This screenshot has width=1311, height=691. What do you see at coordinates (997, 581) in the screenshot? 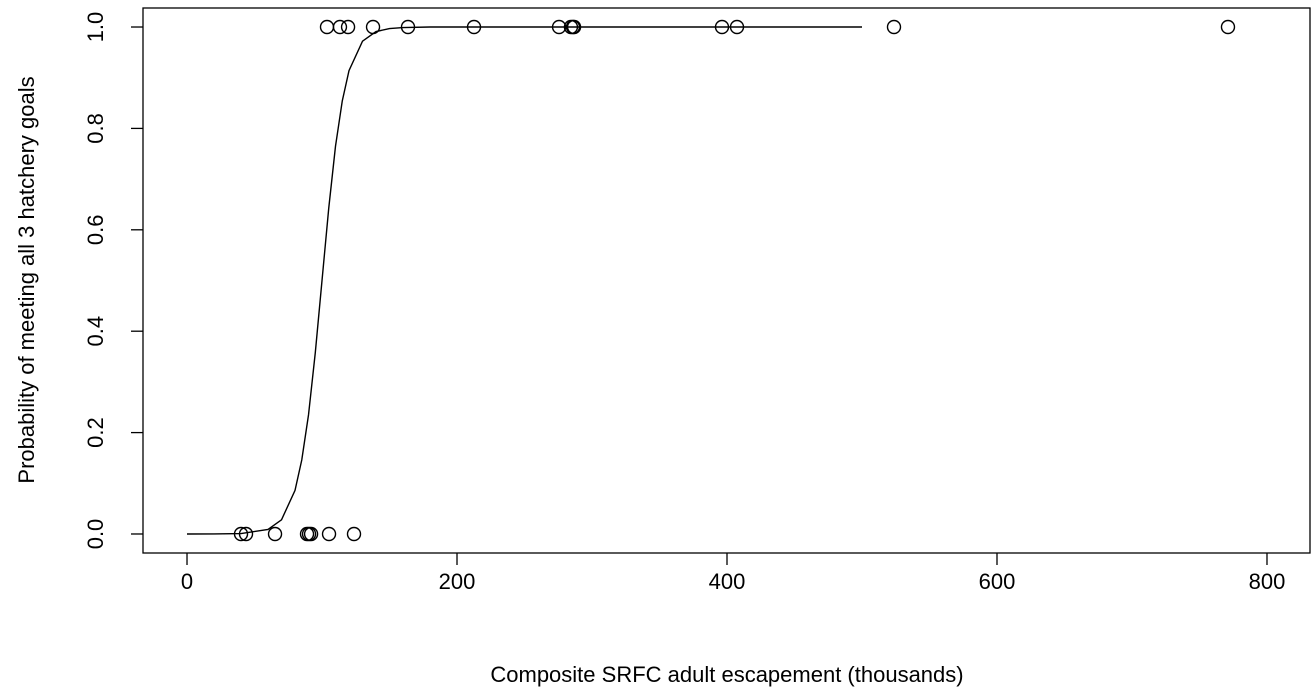
I see `x-tick-label: 600` at bounding box center [997, 581].